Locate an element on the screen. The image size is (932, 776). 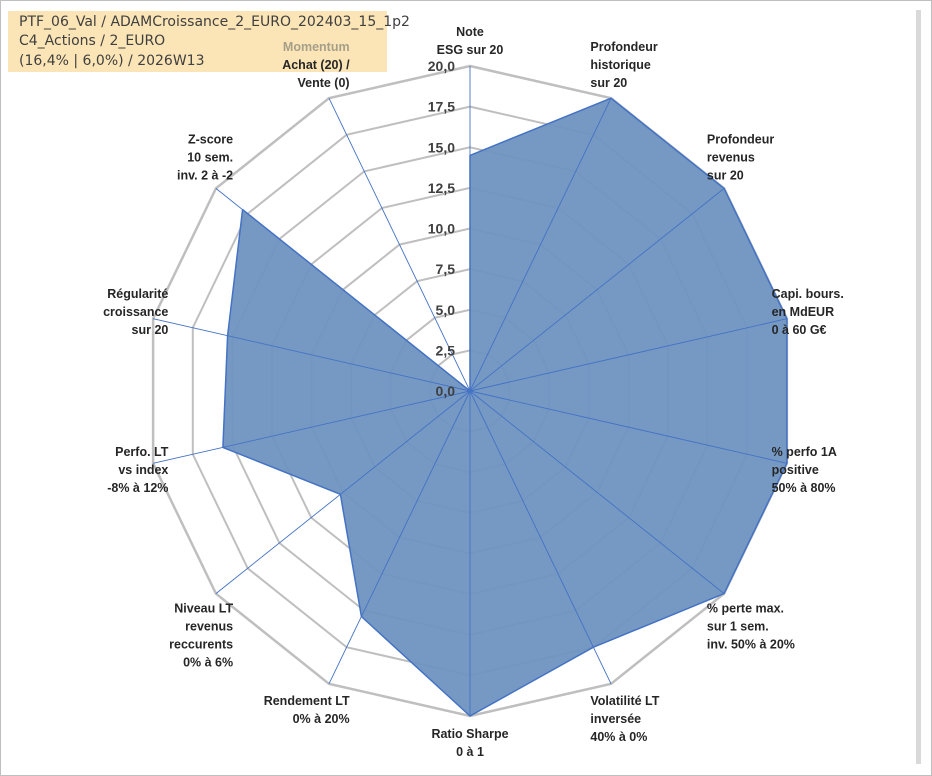
axis-label: Profondeur revenus sur 20 is located at coordinates (740, 157).